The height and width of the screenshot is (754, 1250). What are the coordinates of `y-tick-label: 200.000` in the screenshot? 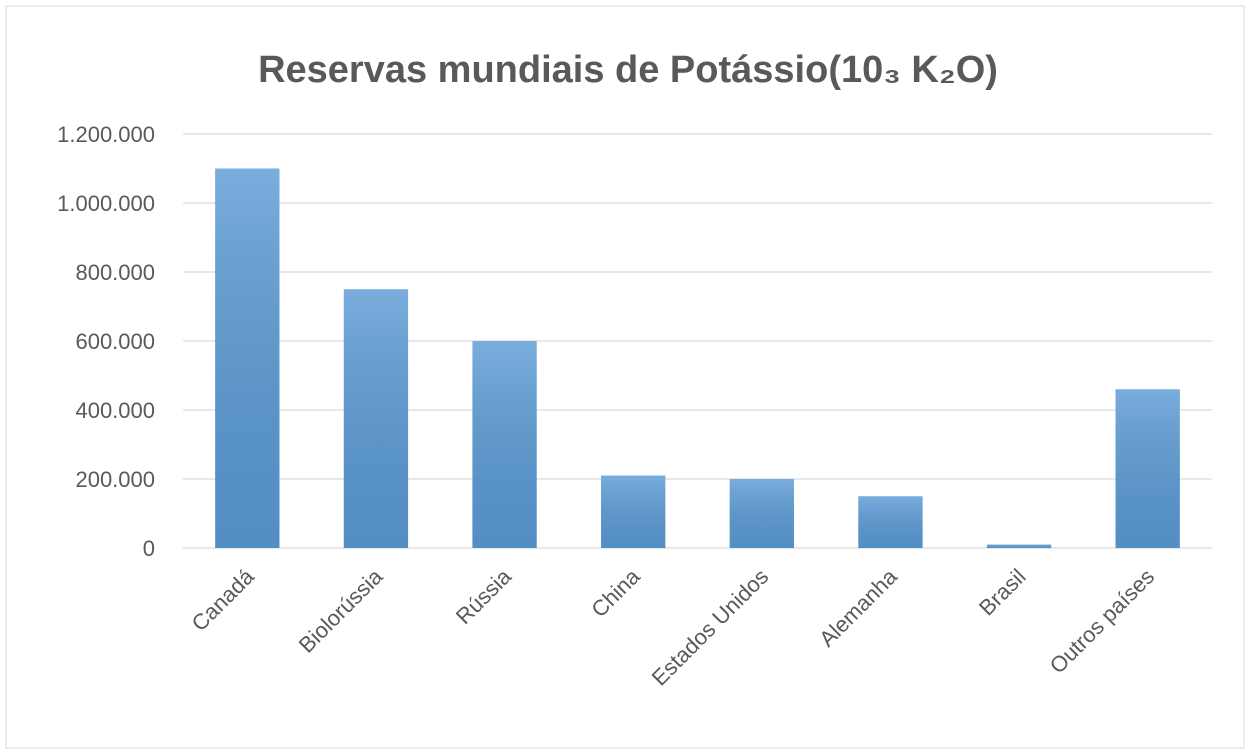 It's located at (115, 479).